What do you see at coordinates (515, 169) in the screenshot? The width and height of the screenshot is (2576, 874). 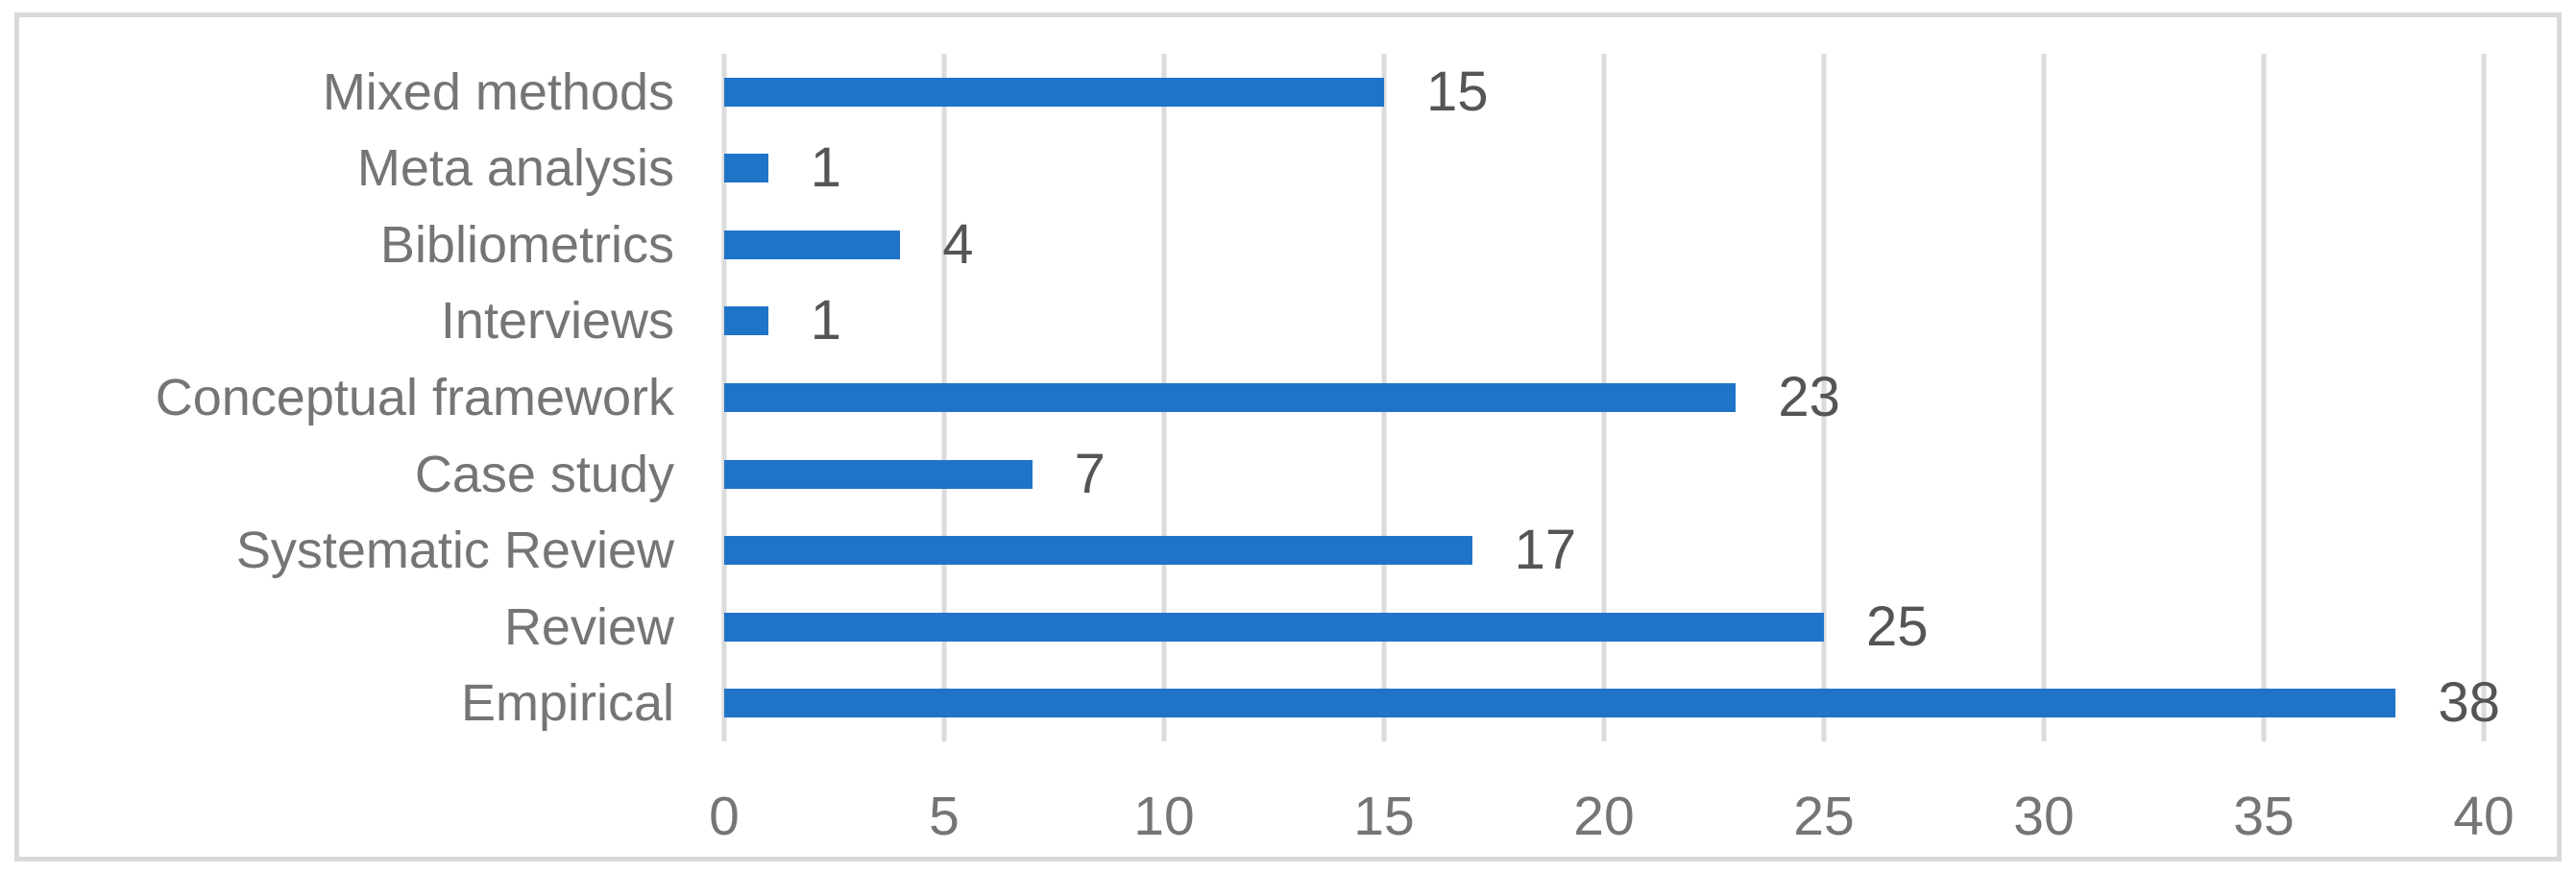 I see `category-label: Meta analysis` at bounding box center [515, 169].